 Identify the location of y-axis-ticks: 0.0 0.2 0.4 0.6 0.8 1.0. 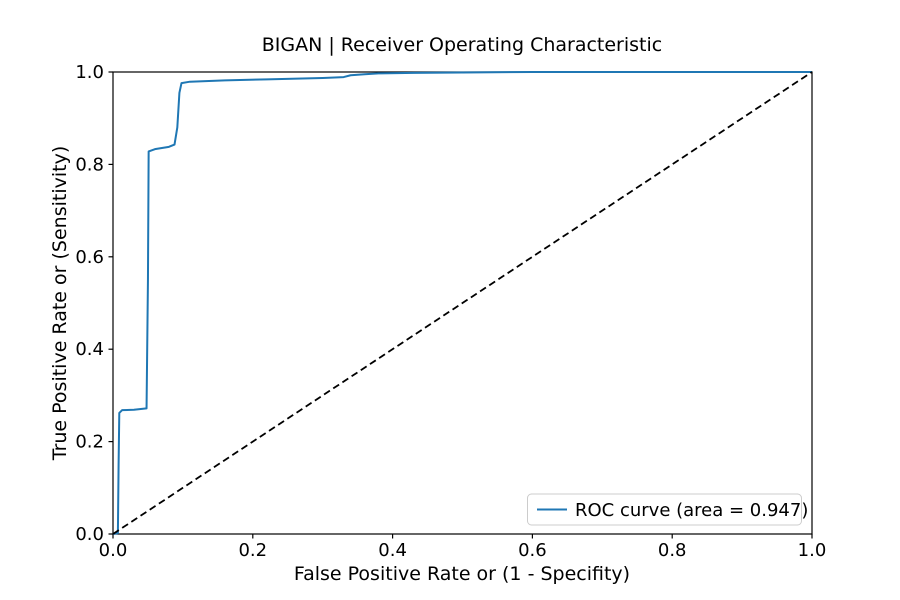
(94, 303).